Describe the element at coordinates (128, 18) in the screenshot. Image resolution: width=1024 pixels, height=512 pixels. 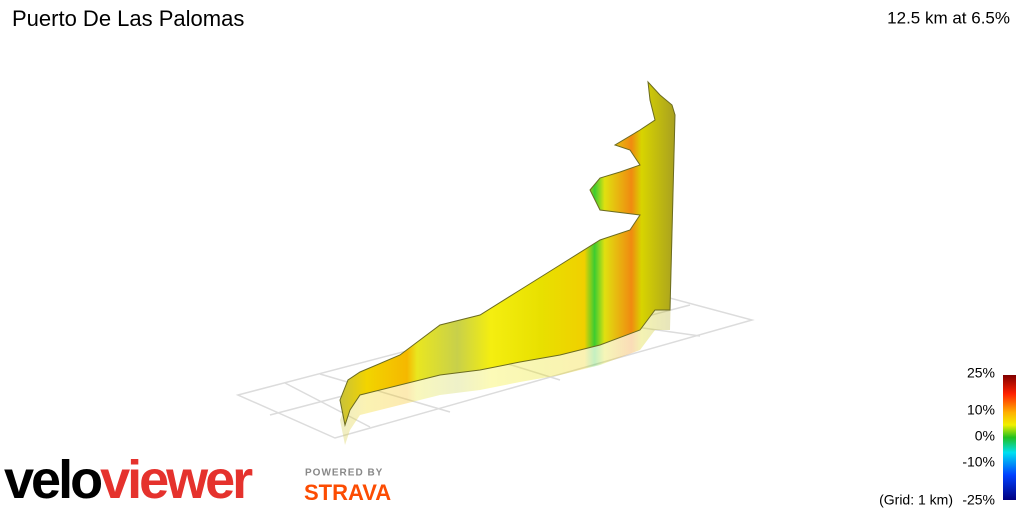
I see `title: Puerto De Las Palomas` at that location.